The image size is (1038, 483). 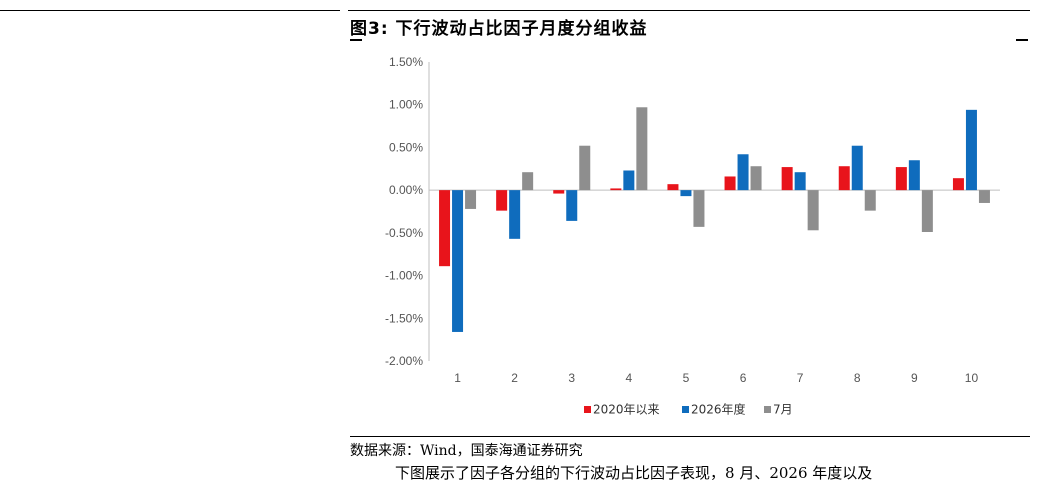 What do you see at coordinates (1022, 40) in the screenshot?
I see `title-underline-right` at bounding box center [1022, 40].